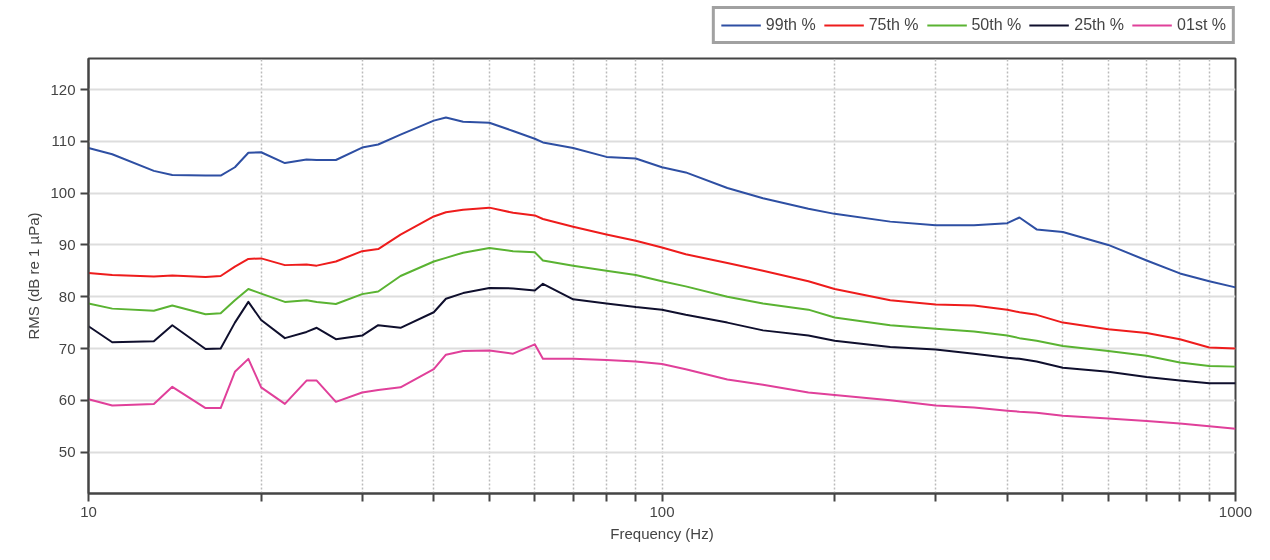 This screenshot has width=1270, height=560. What do you see at coordinates (1201, 25) in the screenshot?
I see `legend-label: 01st %` at bounding box center [1201, 25].